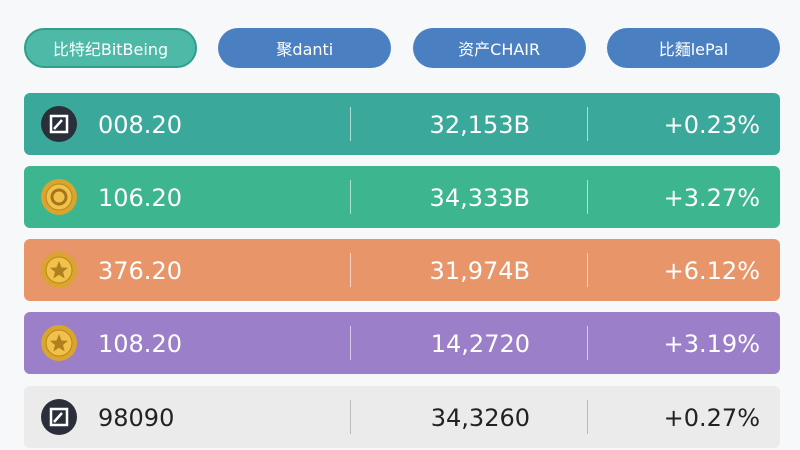 The height and width of the screenshot is (450, 800). Describe the element at coordinates (480, 418) in the screenshot. I see `volume: 34,3260` at that location.